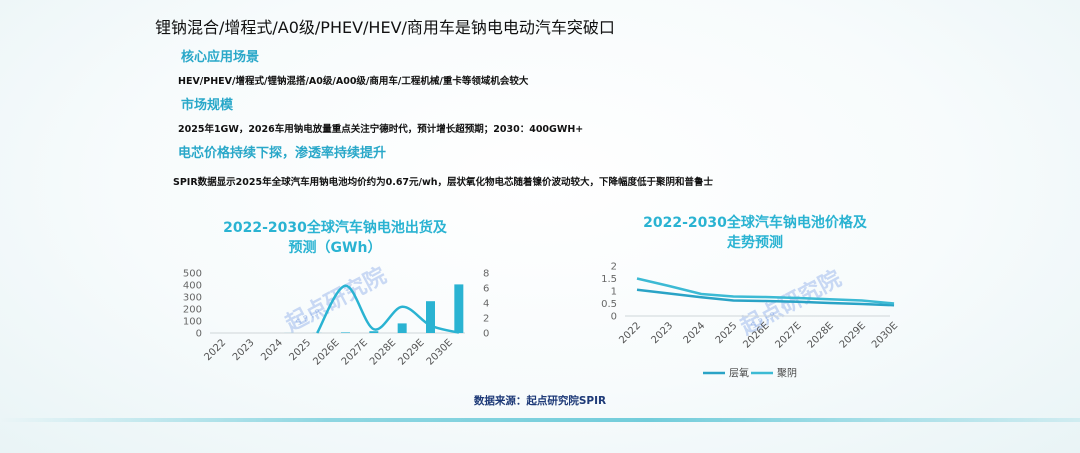 This screenshot has width=1080, height=453. What do you see at coordinates (335, 238) in the screenshot?
I see `chart1-title: 2022-2030全球汽车钠电池出货及 预测（GWh）` at bounding box center [335, 238].